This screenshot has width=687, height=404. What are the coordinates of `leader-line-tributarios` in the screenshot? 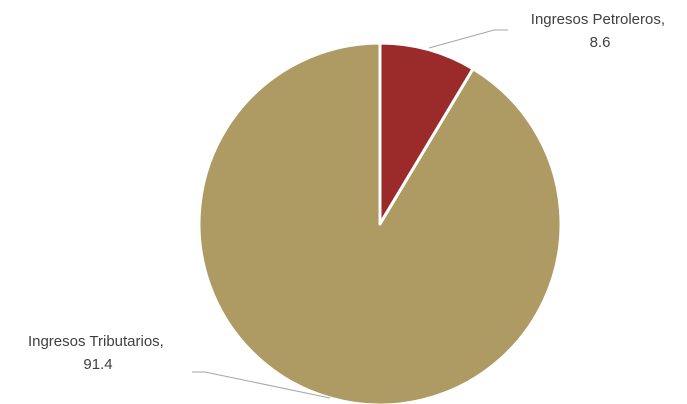 It's located at (261, 385).